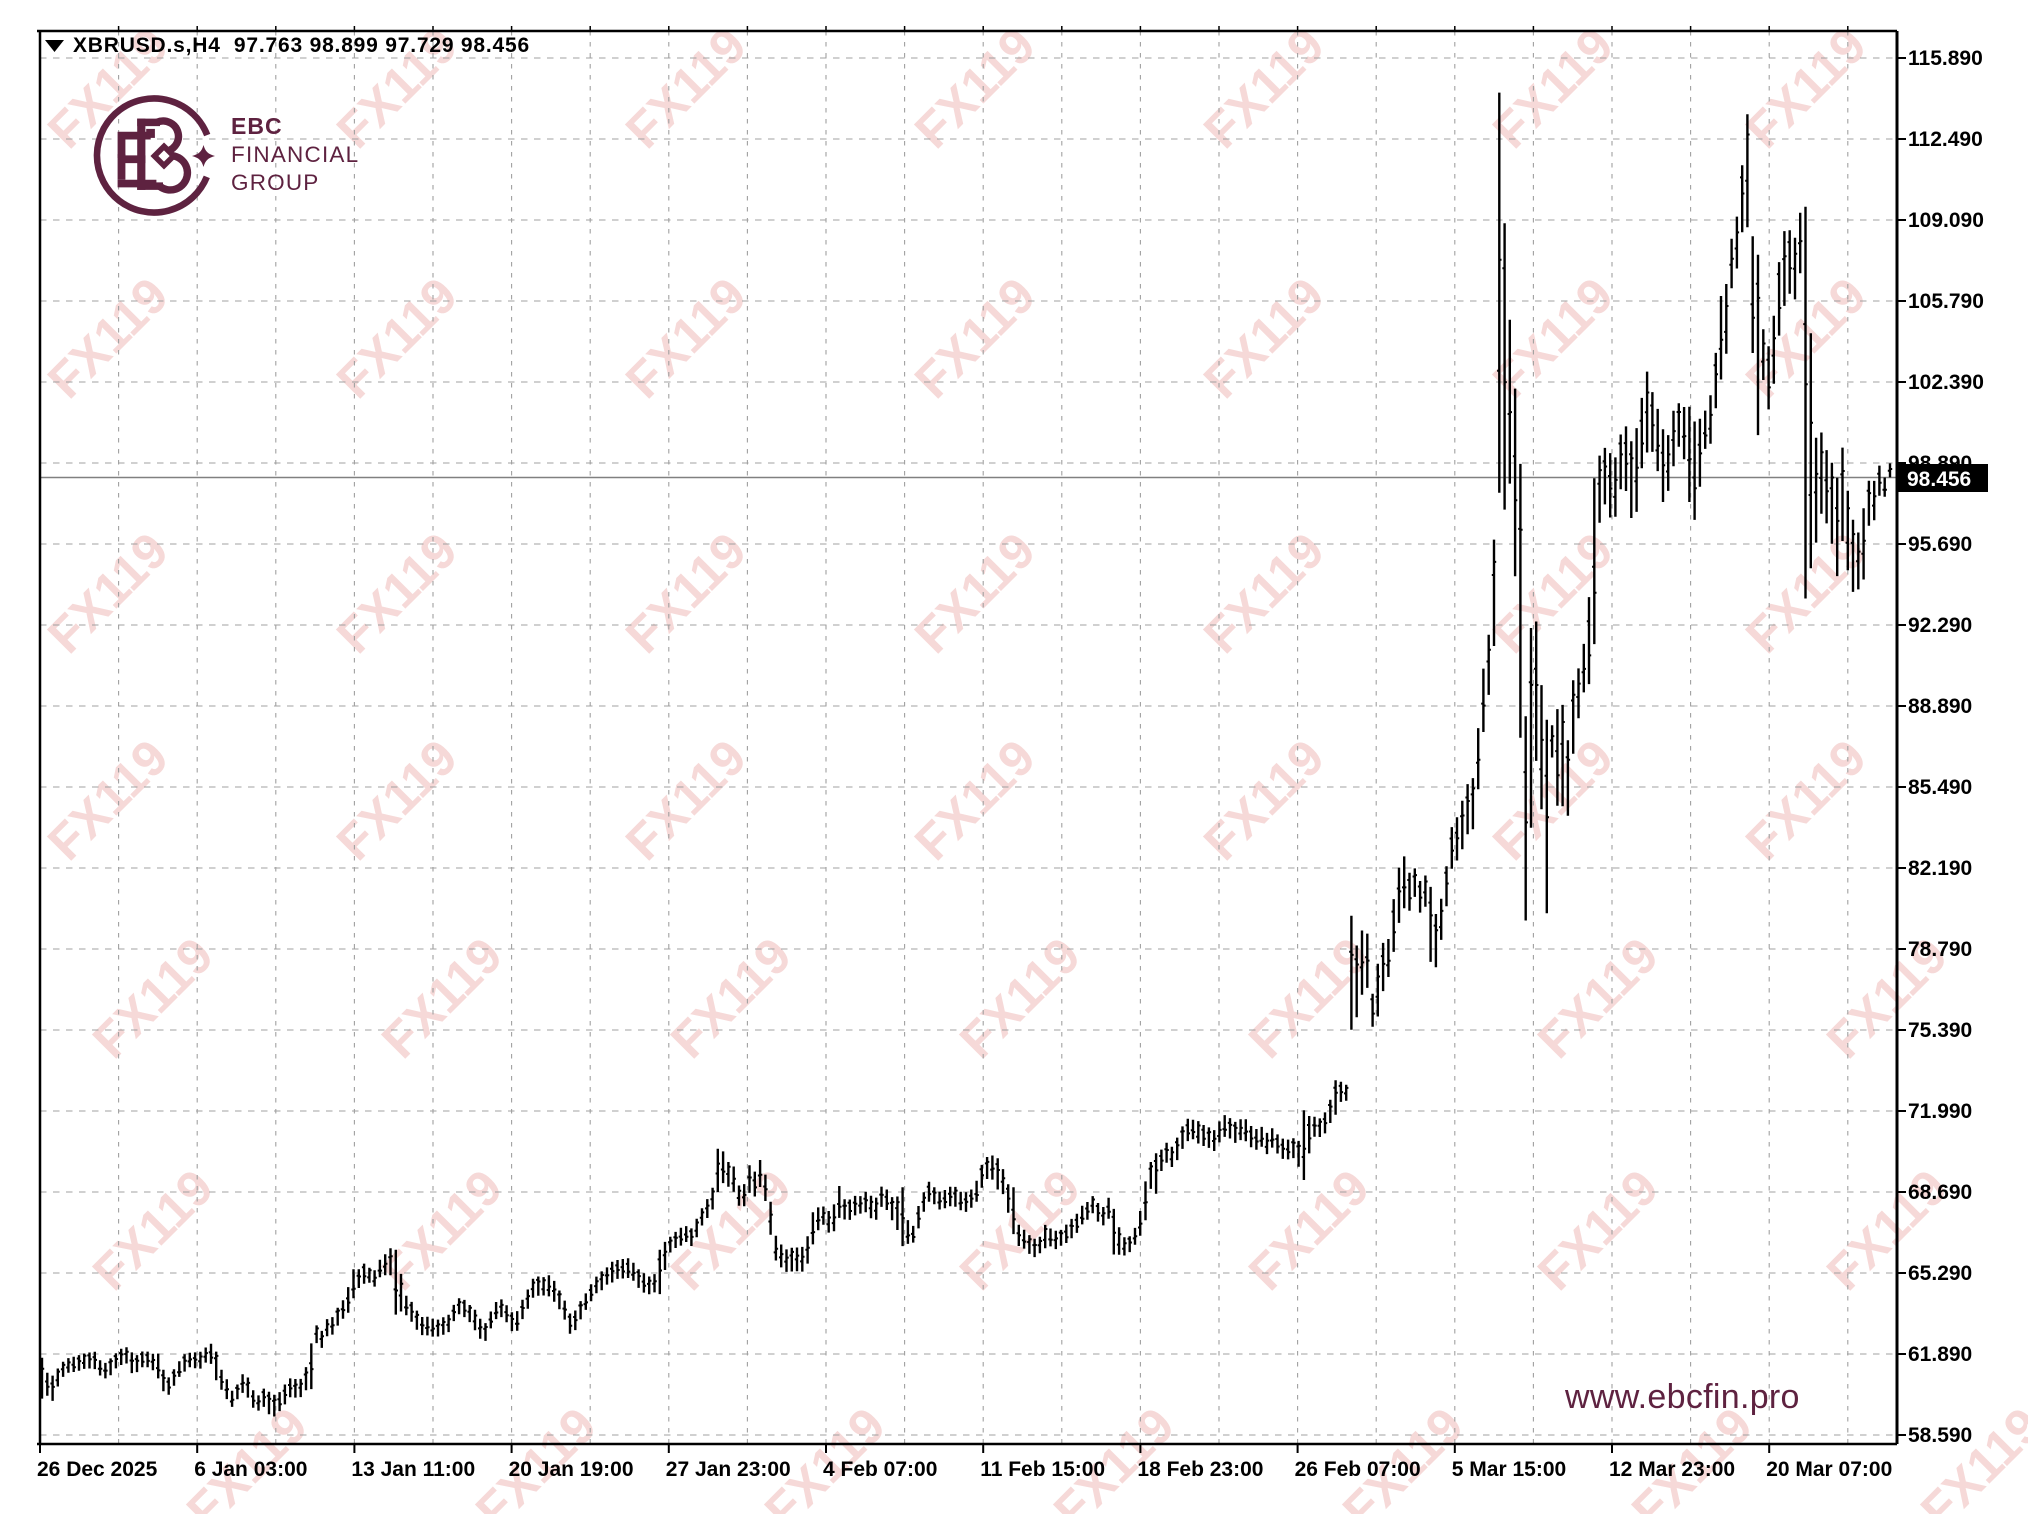  I want to click on svg-text: 11 Feb 15:00, so click(1042, 1469).